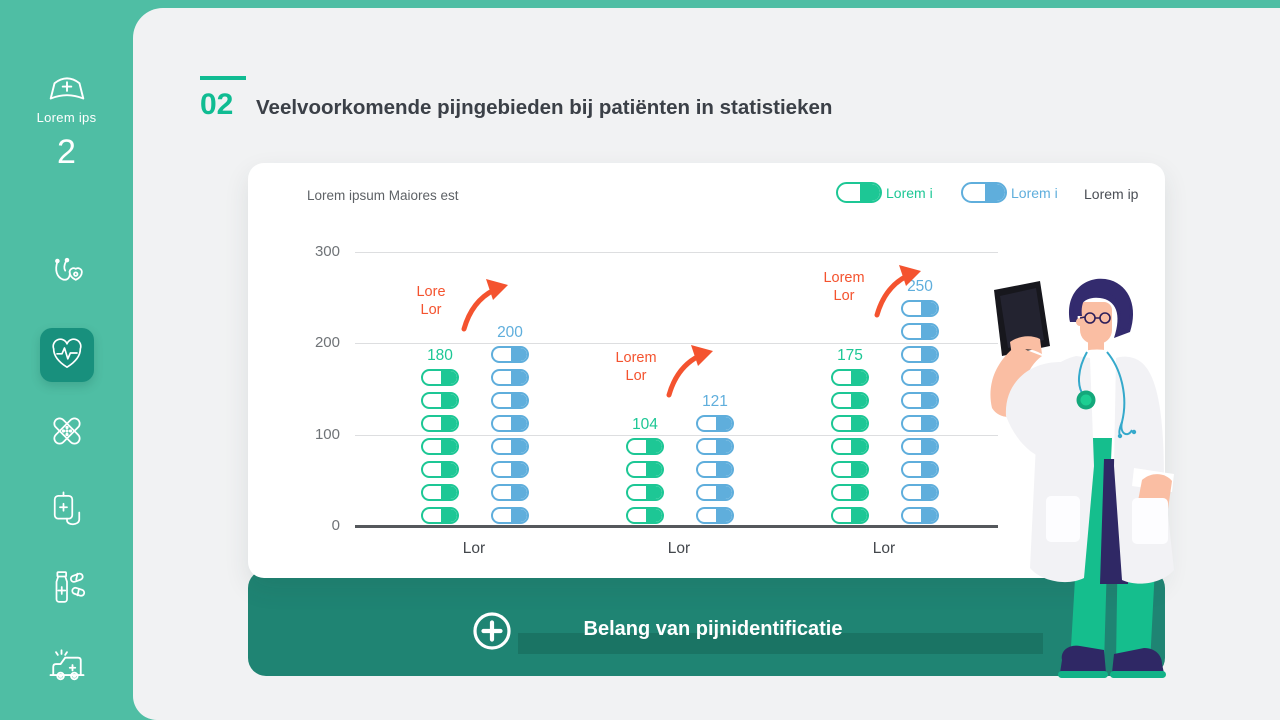 The height and width of the screenshot is (720, 1280). I want to click on value-label: 180, so click(440, 355).